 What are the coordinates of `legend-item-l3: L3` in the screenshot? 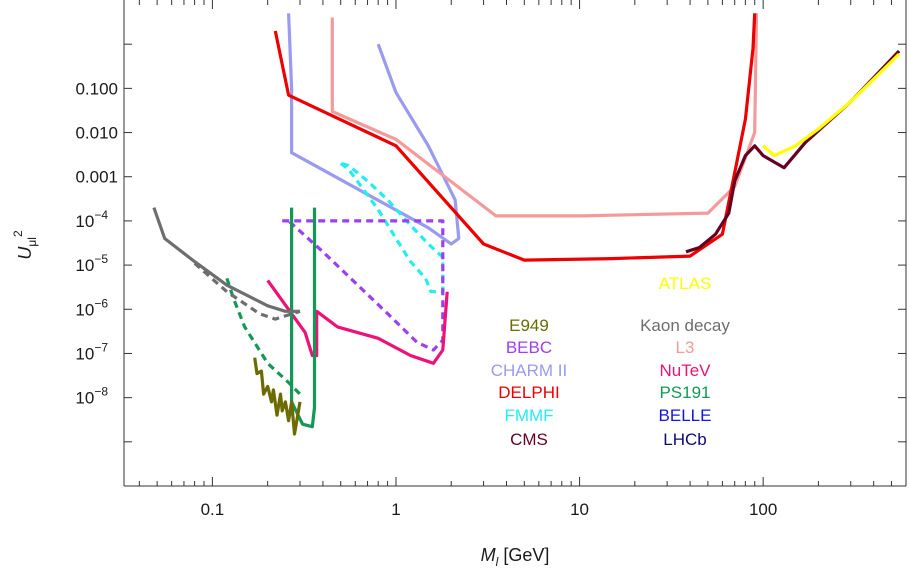 It's located at (685, 347).